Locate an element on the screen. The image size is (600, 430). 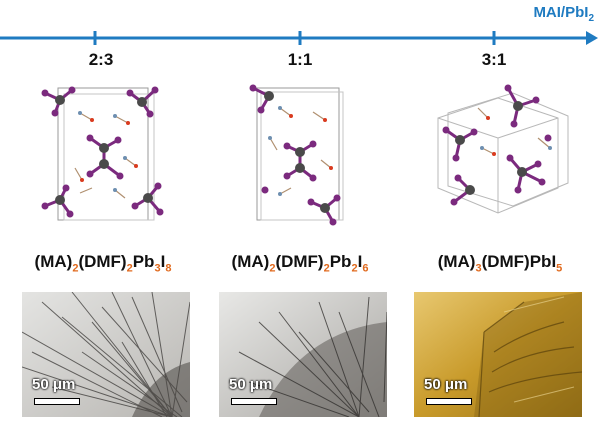
ratio-axis: MAI/PbI2 is located at coordinates (300, 30).